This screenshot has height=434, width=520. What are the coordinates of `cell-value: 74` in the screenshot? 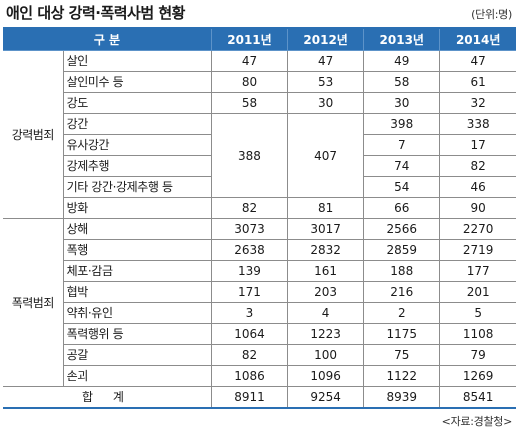 It's located at (402, 166).